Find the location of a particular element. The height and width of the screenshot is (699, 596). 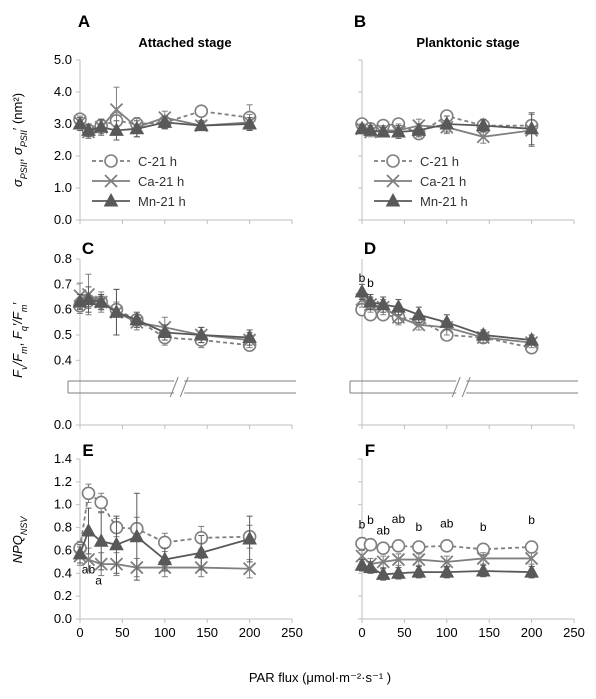

panel-letter: D is located at coordinates (370, 248).